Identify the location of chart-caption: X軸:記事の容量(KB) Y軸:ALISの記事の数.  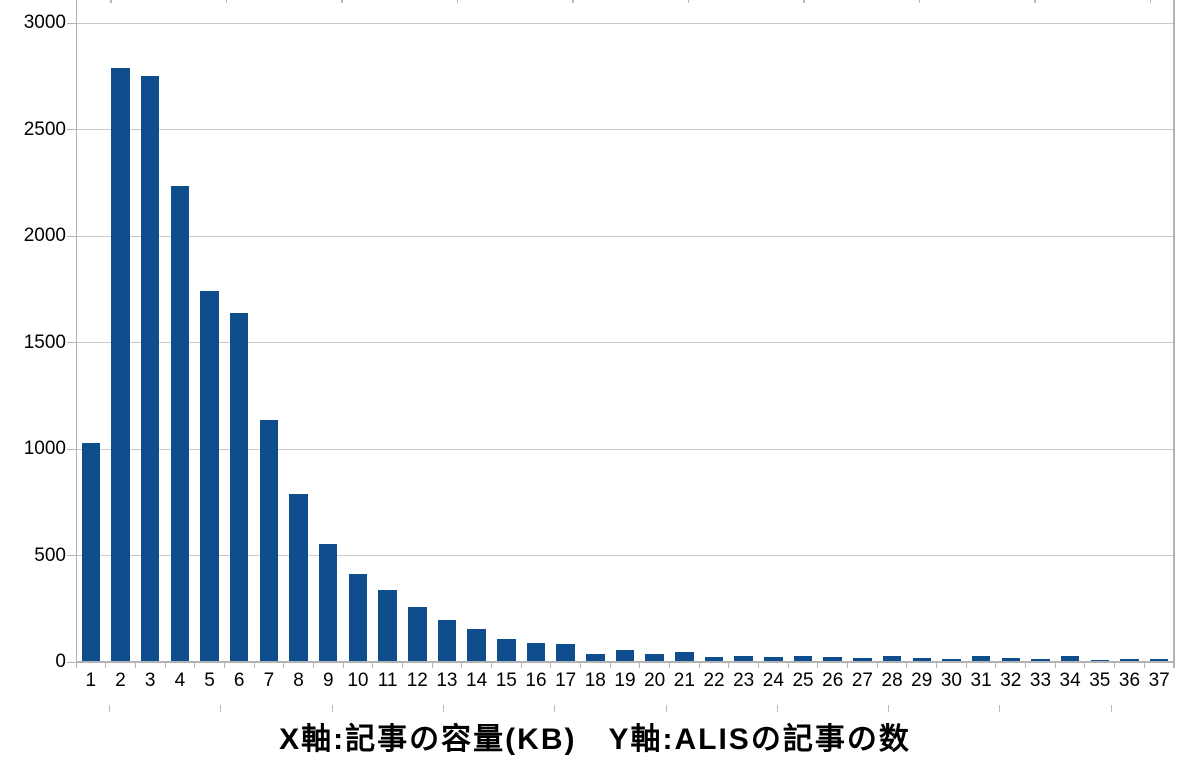
(595, 739).